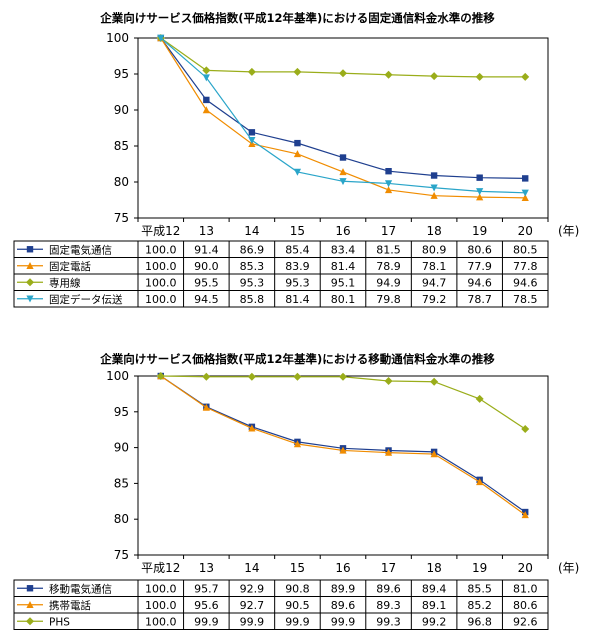 Image resolution: width=595 pixels, height=639 pixels. I want to click on table-cell: 92.6, so click(525, 621).